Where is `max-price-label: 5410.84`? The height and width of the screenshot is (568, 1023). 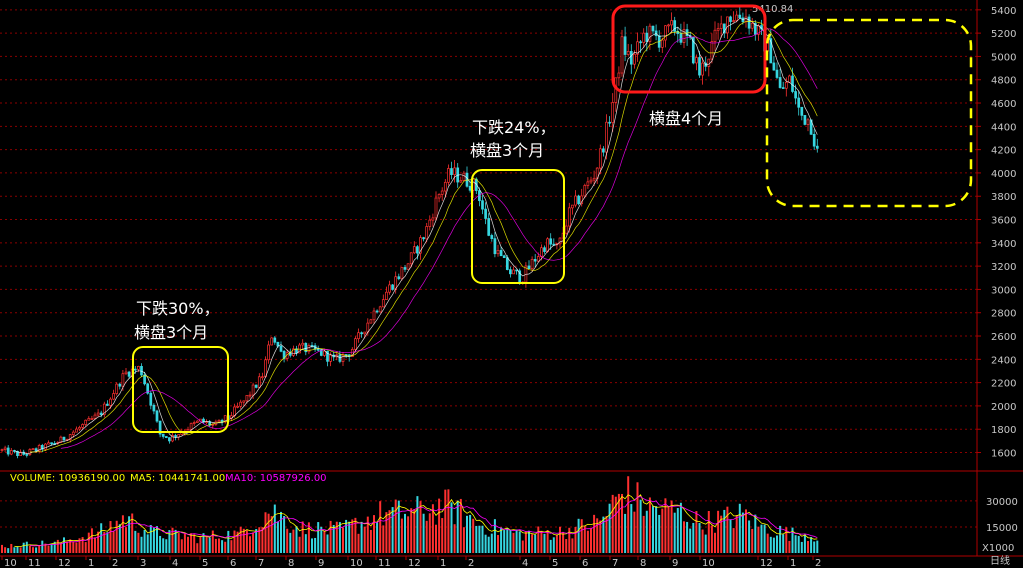
max-price-label: 5410.84 is located at coordinates (772, 9).